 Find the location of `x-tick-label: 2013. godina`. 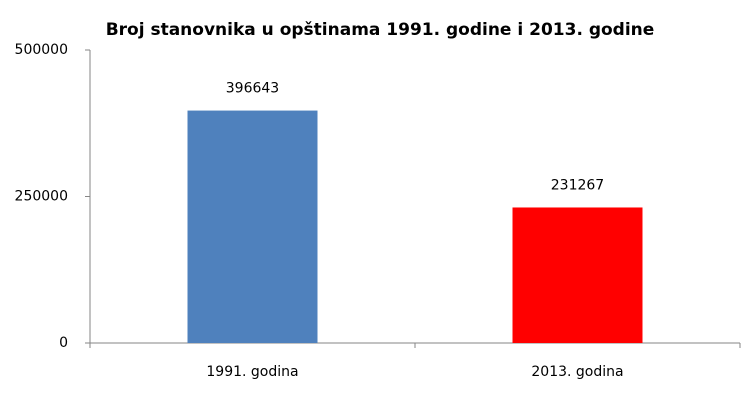

x-tick-label: 2013. godina is located at coordinates (577, 372).